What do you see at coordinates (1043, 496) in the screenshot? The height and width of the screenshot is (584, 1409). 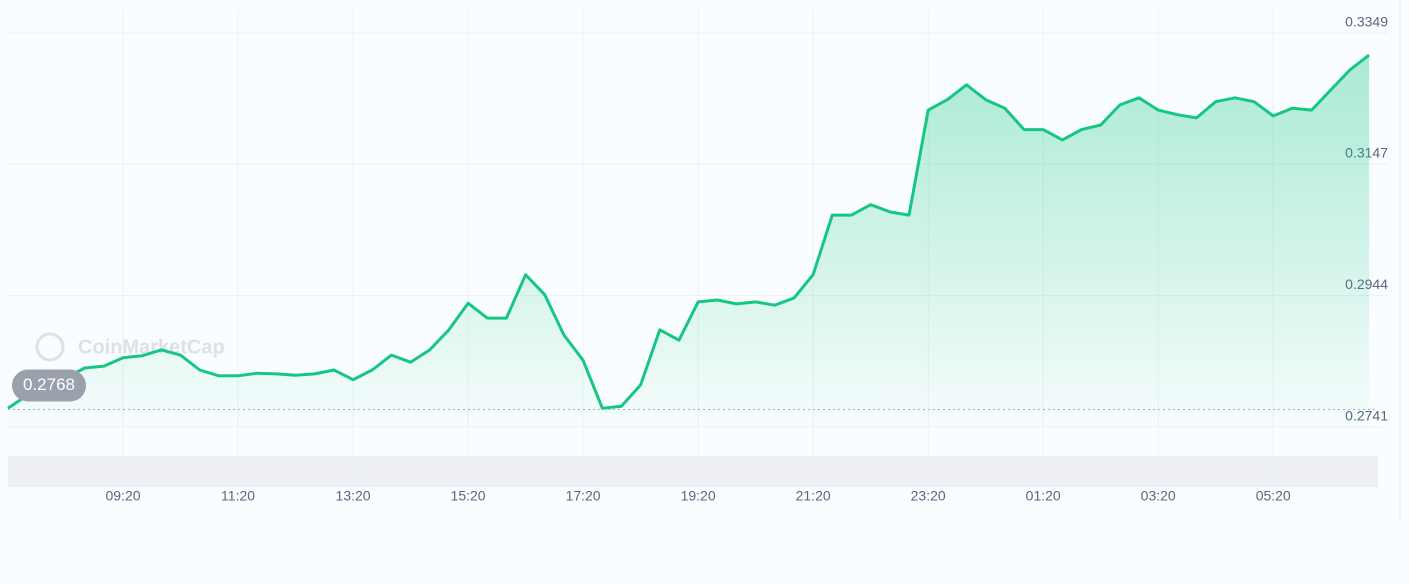 I see `x-tick-label: 01:20` at bounding box center [1043, 496].